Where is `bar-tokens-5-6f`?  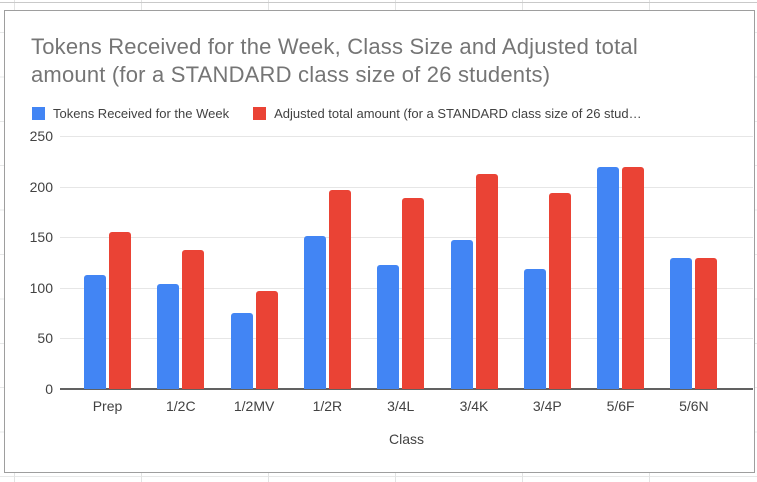
bar-tokens-5-6f is located at coordinates (608, 278).